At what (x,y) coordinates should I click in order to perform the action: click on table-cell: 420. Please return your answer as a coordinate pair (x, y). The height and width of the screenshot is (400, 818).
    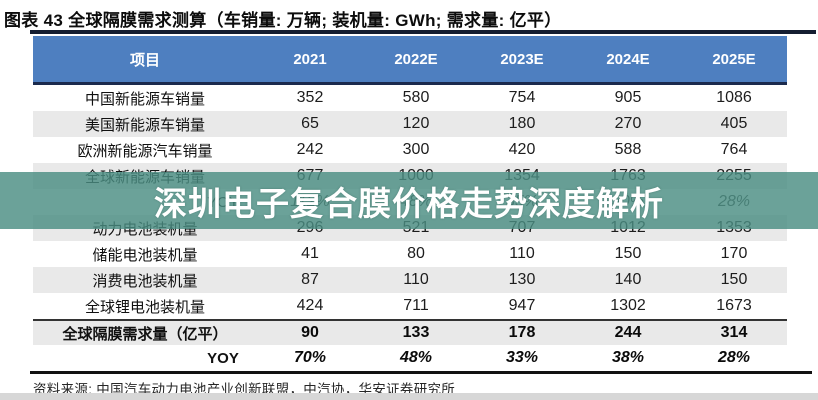
    Looking at the image, I should click on (522, 149).